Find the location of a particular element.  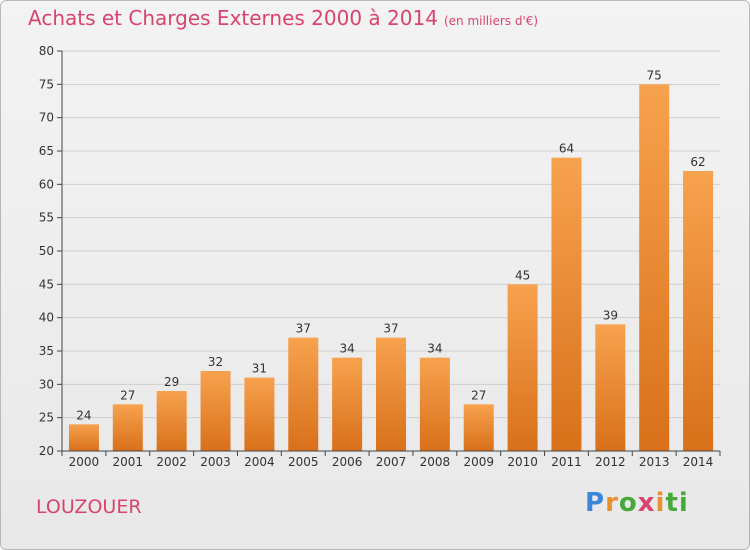

x-tick-label-2013: 2013 is located at coordinates (654, 462).